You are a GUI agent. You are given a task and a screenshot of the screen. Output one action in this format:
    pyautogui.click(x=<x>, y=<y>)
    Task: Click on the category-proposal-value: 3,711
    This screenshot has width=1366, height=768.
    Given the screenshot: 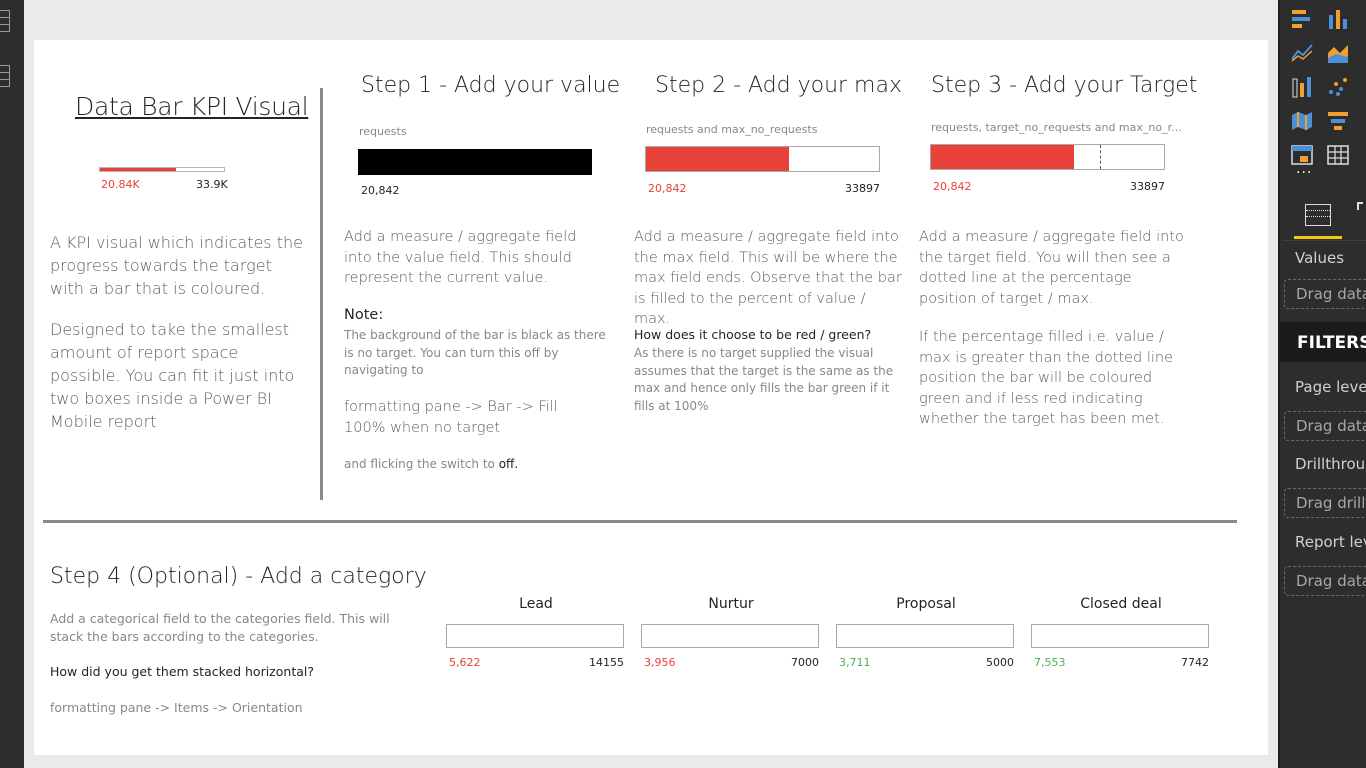 What is the action you would take?
    pyautogui.click(x=855, y=662)
    